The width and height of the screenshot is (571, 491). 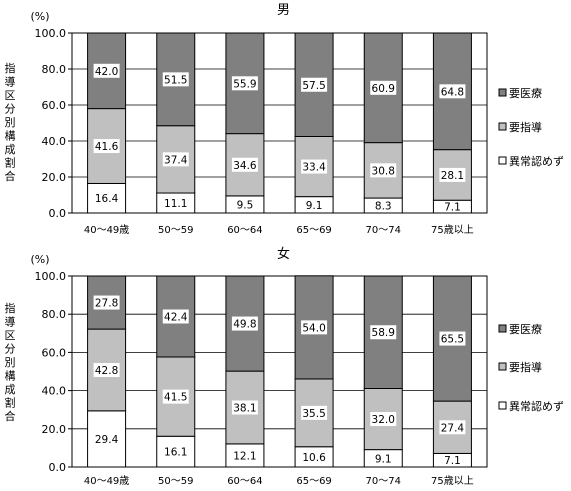 What do you see at coordinates (314, 458) in the screenshot?
I see `data-label: 10.6` at bounding box center [314, 458].